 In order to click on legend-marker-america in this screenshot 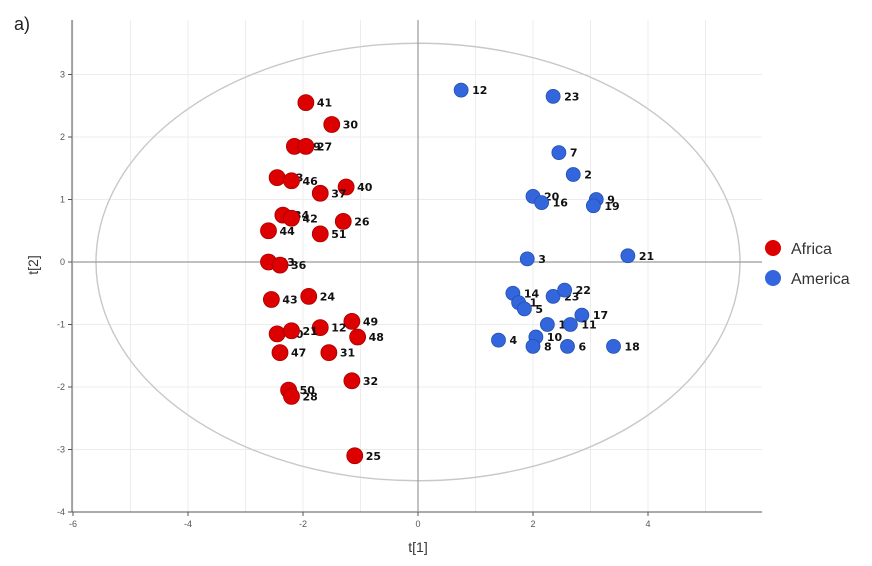, I will do `click(773, 278)`.